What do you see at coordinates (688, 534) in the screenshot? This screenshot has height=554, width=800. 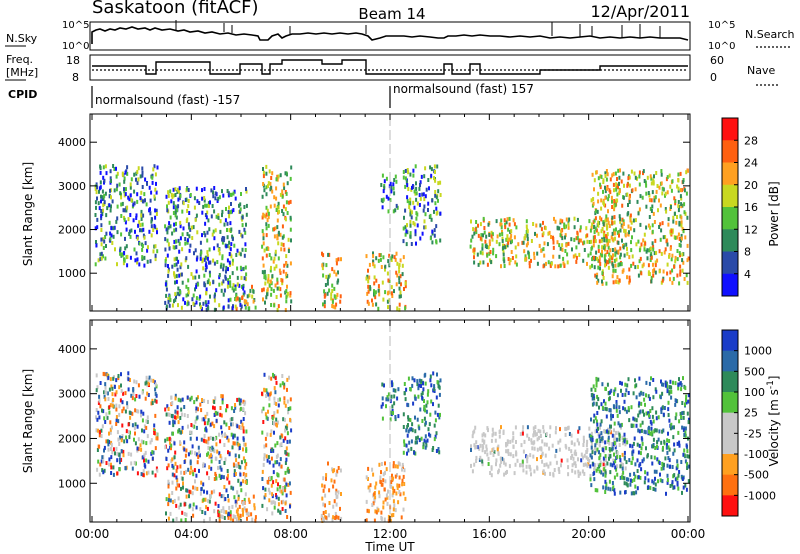 I see `x-tick-label: 00:00` at bounding box center [688, 534].